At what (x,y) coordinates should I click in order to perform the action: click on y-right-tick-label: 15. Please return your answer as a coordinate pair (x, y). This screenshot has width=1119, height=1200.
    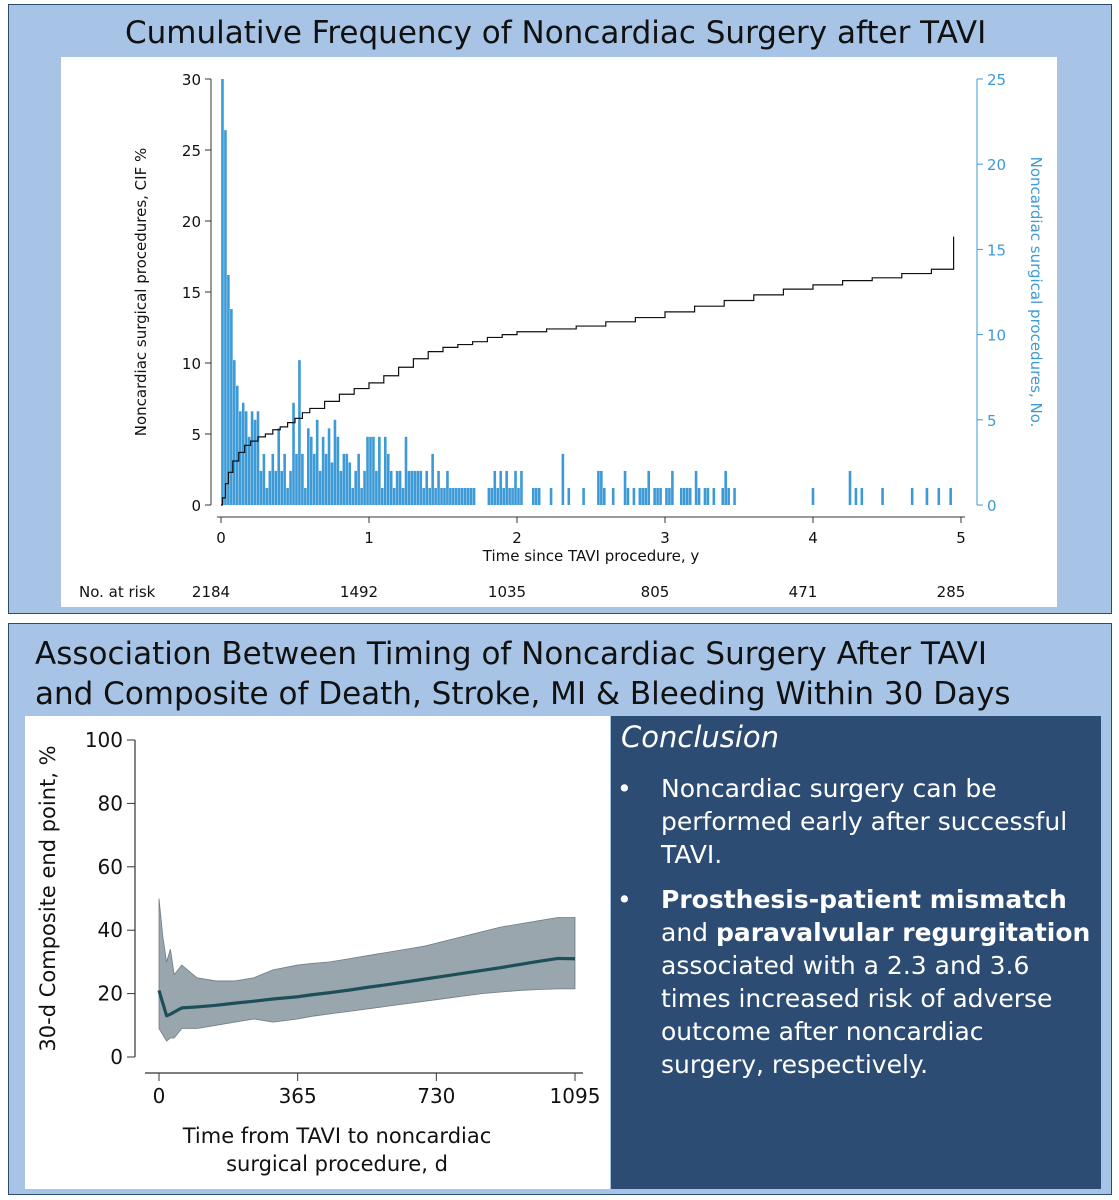
    Looking at the image, I should click on (996, 250).